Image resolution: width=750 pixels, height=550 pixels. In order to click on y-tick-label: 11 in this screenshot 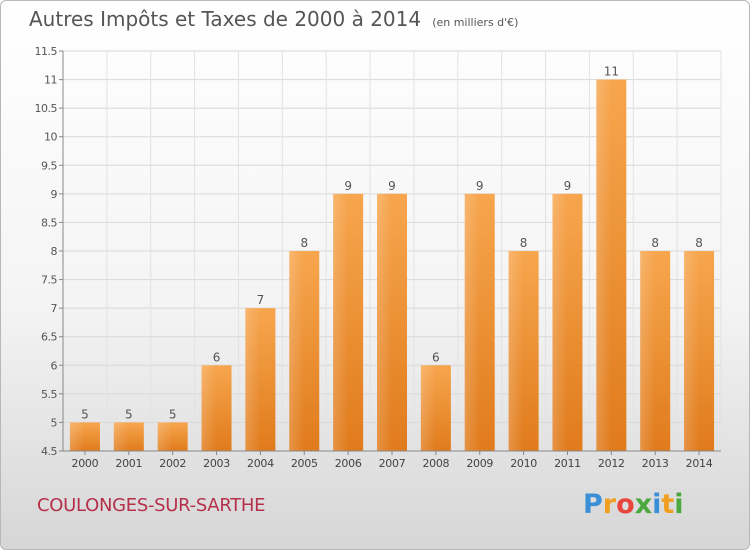, I will do `click(50, 80)`.